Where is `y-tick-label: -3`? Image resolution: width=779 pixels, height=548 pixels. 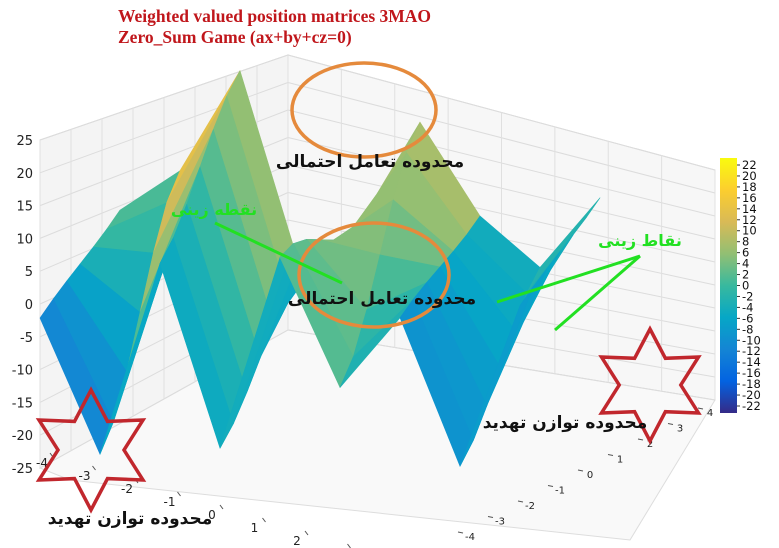
y-tick-label: -3 is located at coordinates (500, 522).